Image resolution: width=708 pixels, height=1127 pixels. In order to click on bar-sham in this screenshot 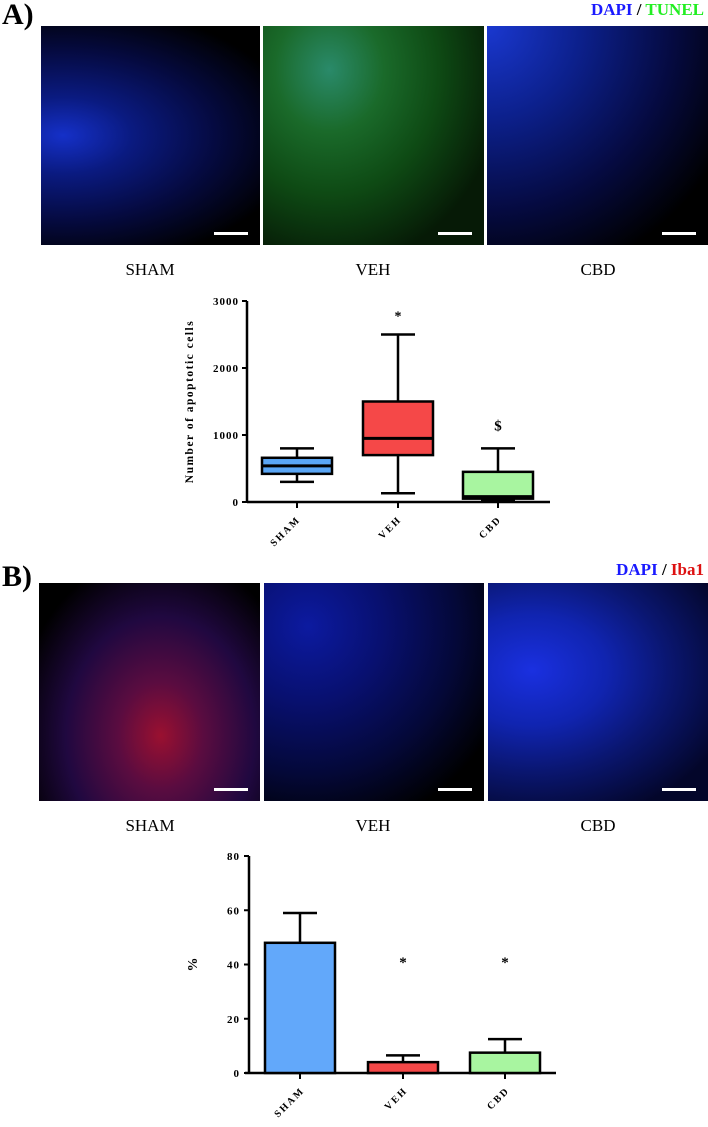, I will do `click(300, 1008)`.